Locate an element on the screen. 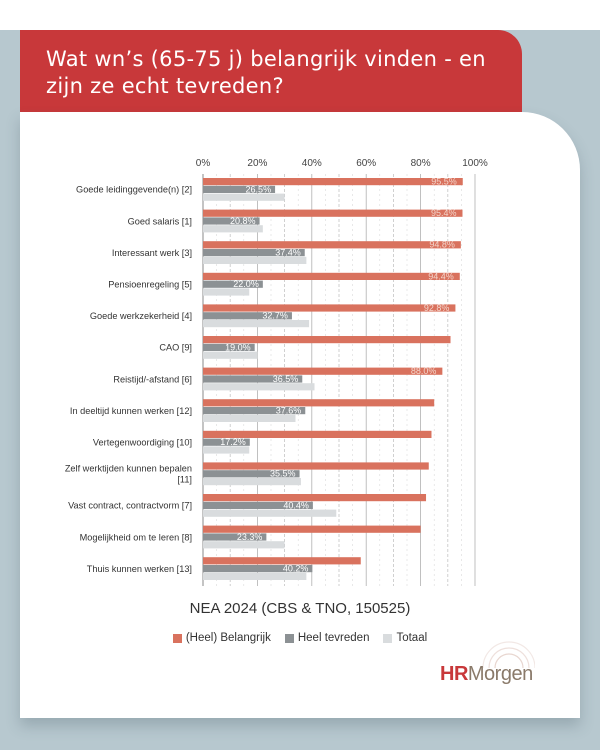  data-label: 37.4% is located at coordinates (288, 253).